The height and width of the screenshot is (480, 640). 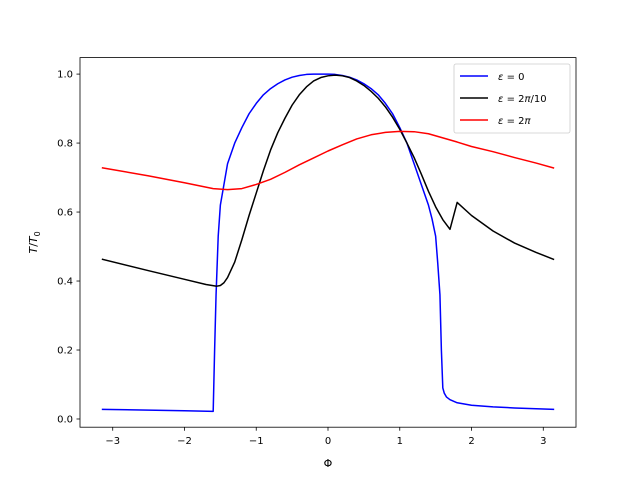 I want to click on y-axis-label: T/T0, so click(x=34, y=242).